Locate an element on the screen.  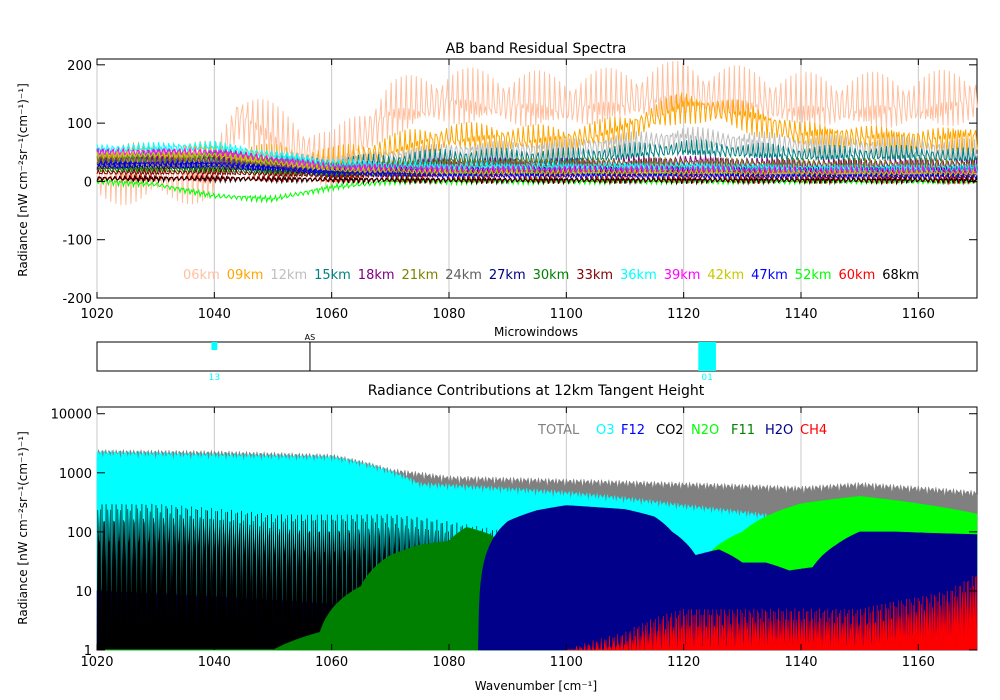
y-tick-label: 1000 is located at coordinates (75, 474).